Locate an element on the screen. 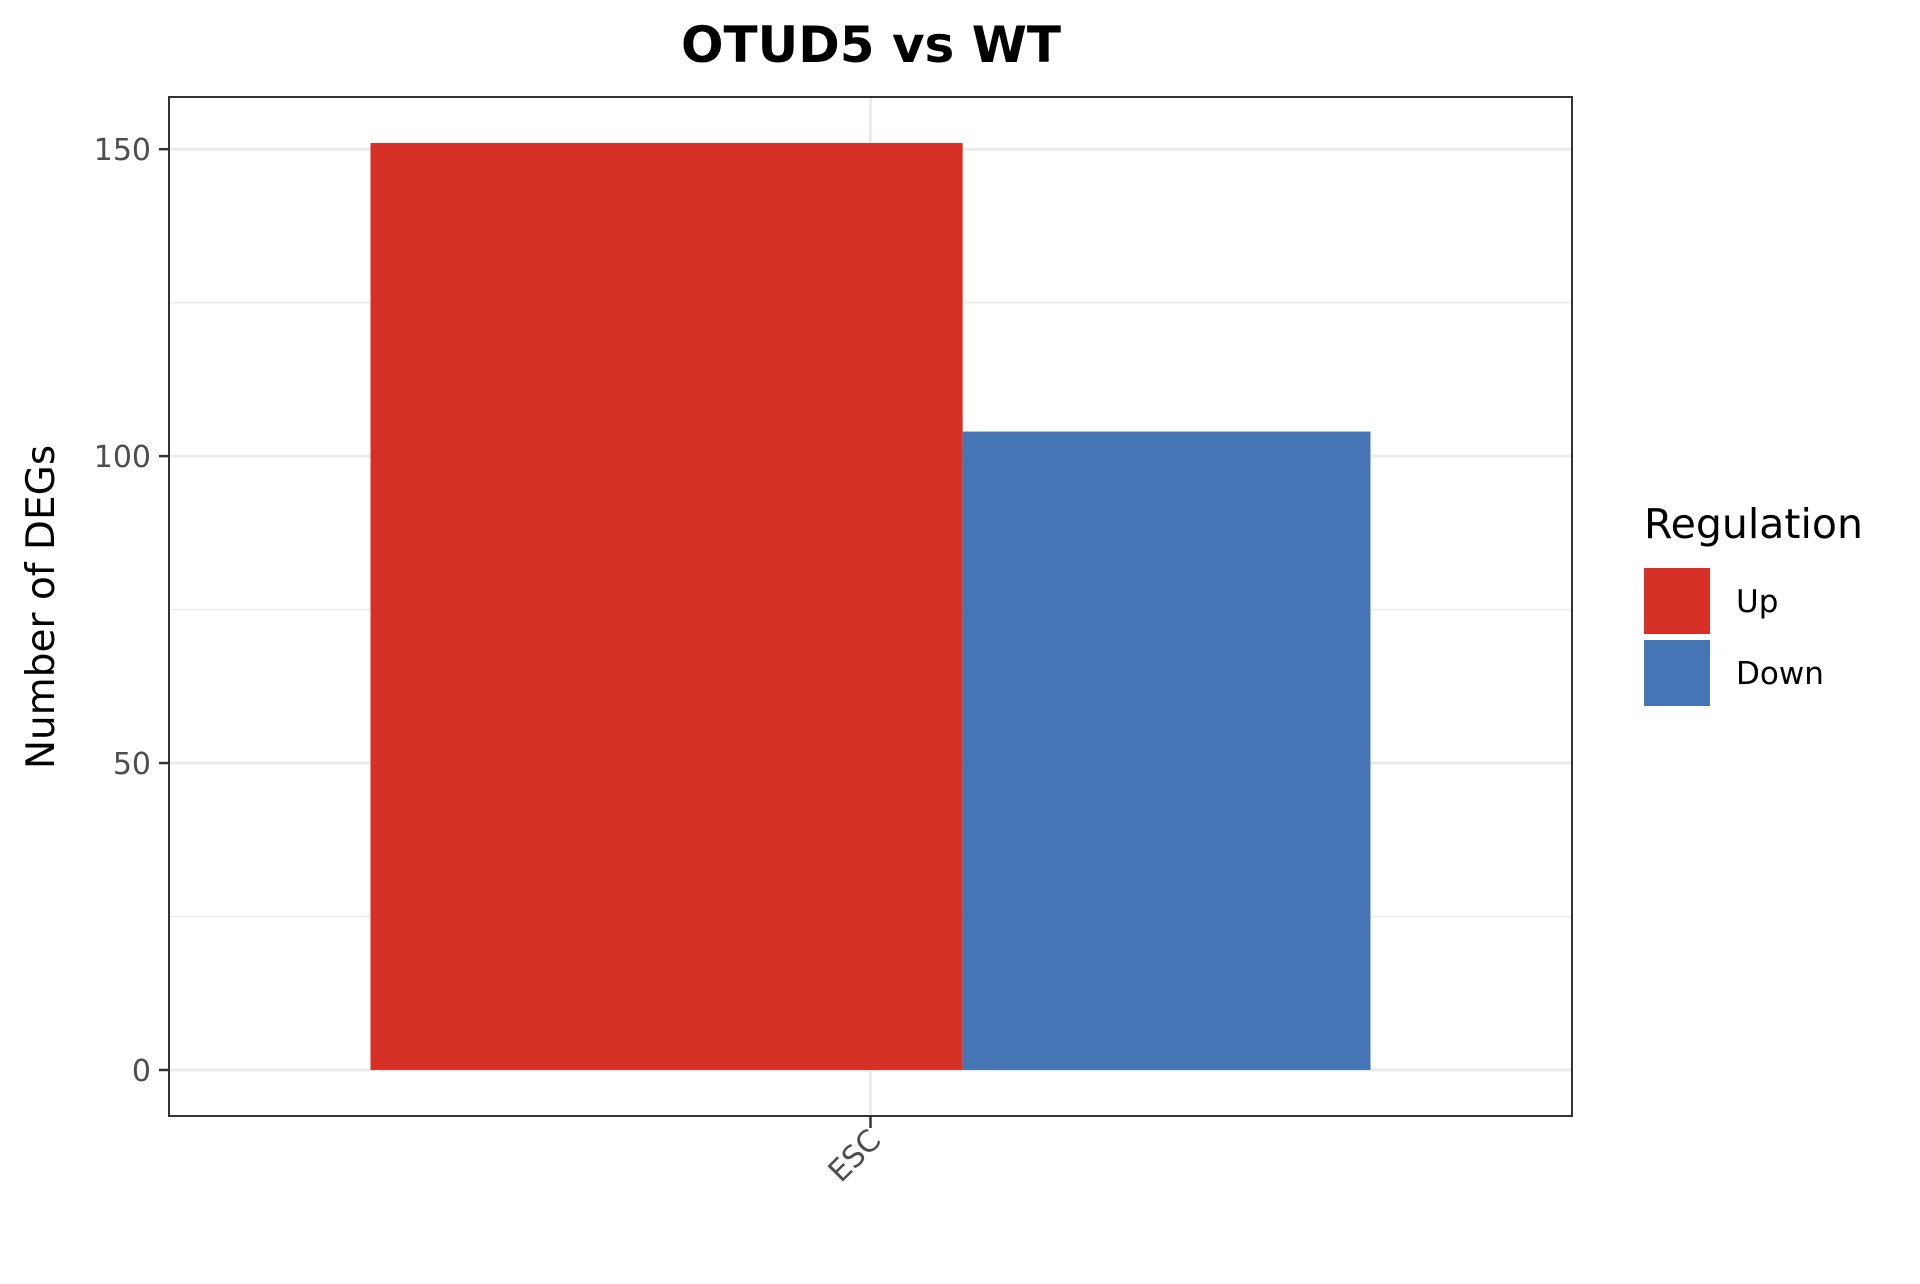  x-tick-label: ESC is located at coordinates (855, 1156).